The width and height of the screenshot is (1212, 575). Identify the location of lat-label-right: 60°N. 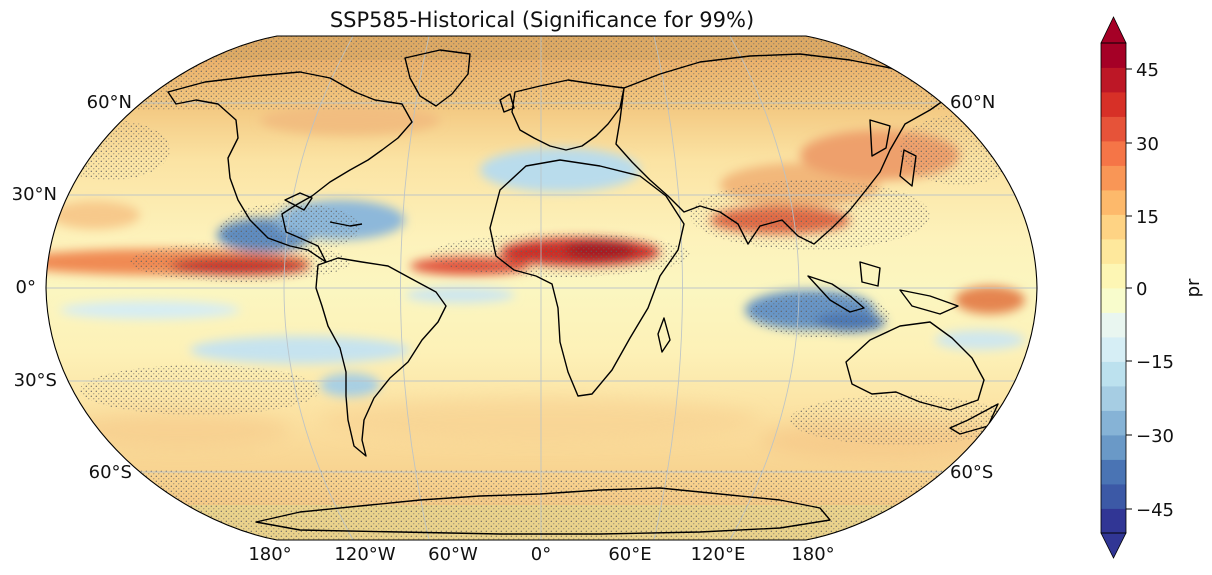
(972, 102).